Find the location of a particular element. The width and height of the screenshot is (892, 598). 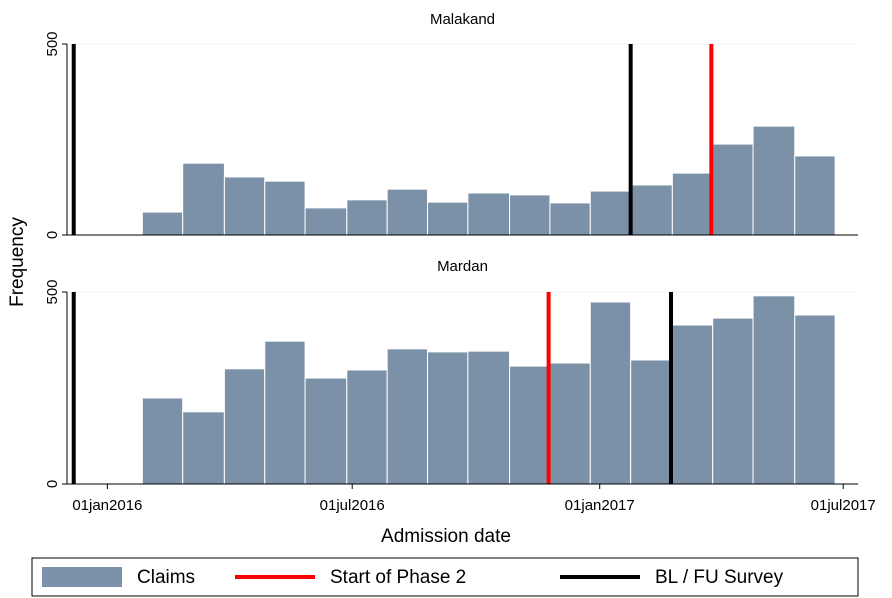

y-axis-label: Frequency is located at coordinates (17, 262).